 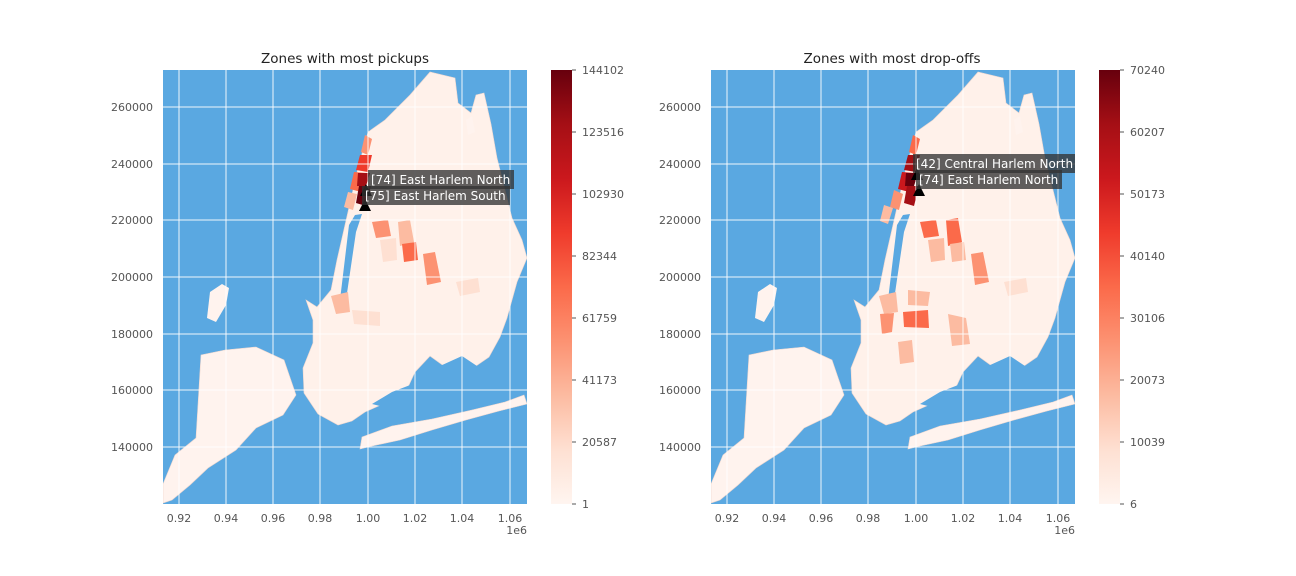 I want to click on annotation-label: [75] East Harlem South, so click(x=435, y=196).